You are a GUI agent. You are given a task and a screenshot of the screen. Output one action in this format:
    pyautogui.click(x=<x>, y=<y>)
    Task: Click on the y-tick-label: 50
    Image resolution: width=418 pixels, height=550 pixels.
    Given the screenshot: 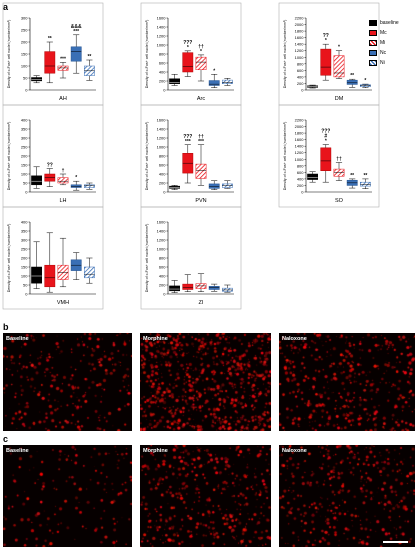 What is the action you would take?
    pyautogui.click(x=25, y=183)
    